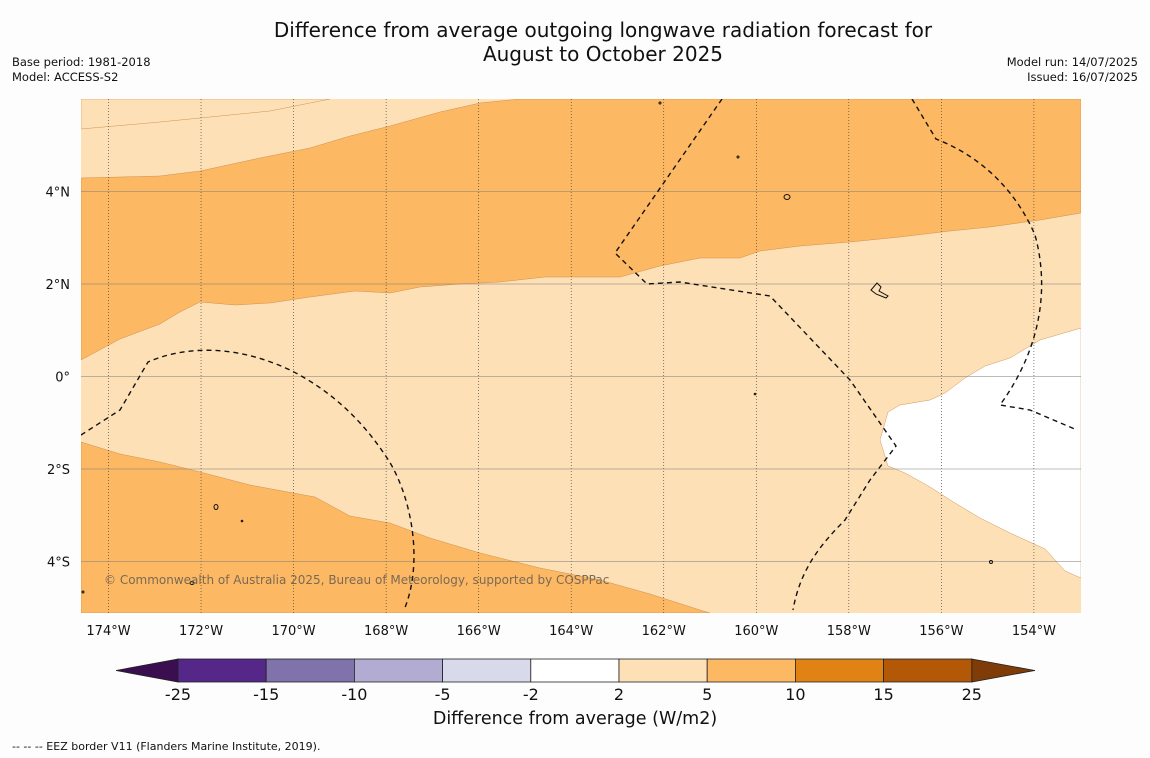  I want to click on colorbar-tick-label: -25, so click(178, 694).